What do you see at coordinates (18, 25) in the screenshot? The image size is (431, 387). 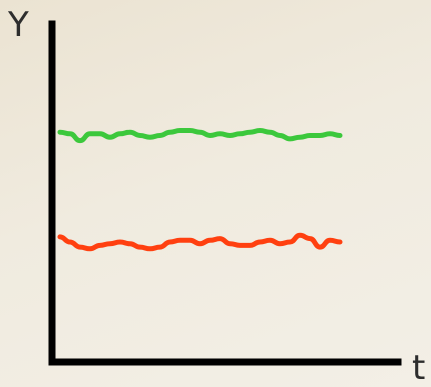 I see `y-axis-label: Y` at bounding box center [18, 25].